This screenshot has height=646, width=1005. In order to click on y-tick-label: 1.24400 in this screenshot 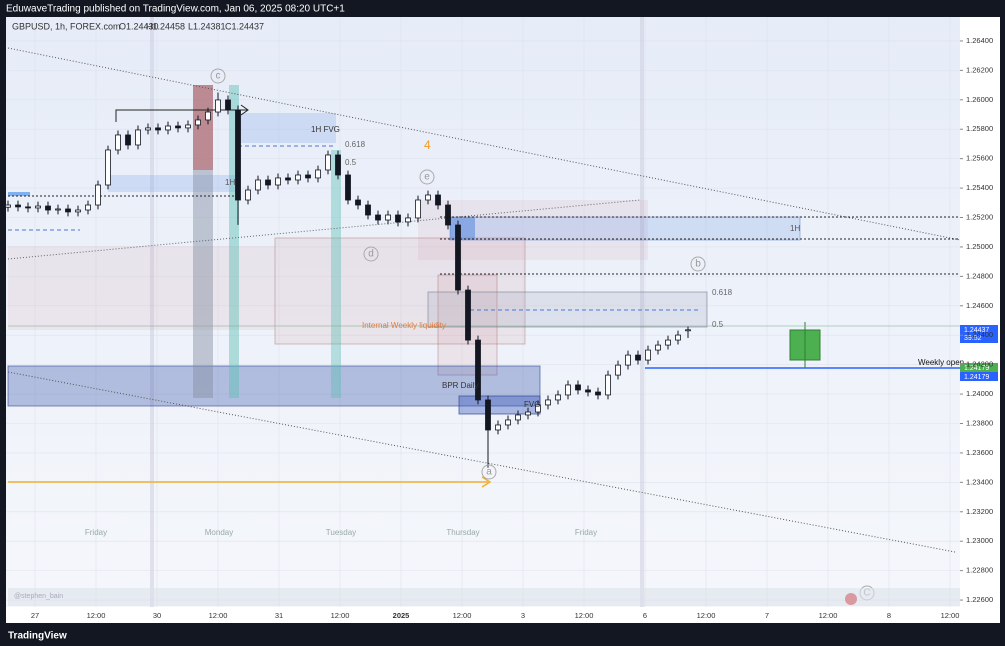, I will do `click(979, 334)`.